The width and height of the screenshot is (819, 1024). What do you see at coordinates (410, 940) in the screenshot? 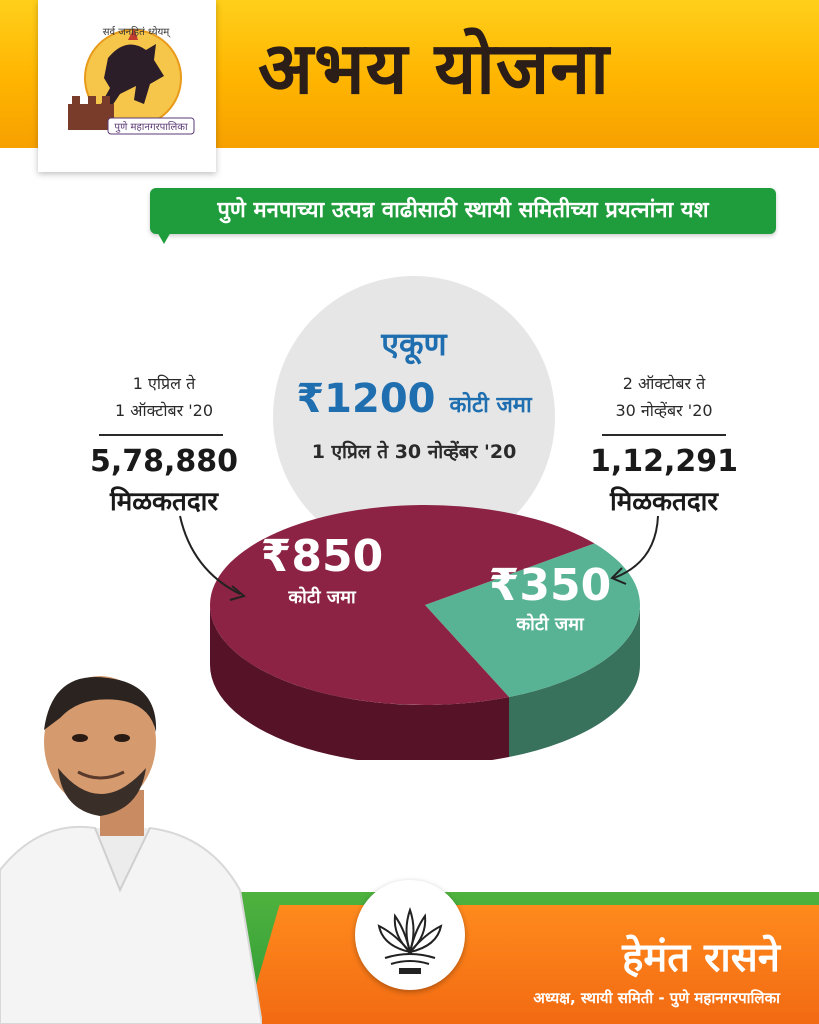
I see `lotus-icon` at bounding box center [410, 940].